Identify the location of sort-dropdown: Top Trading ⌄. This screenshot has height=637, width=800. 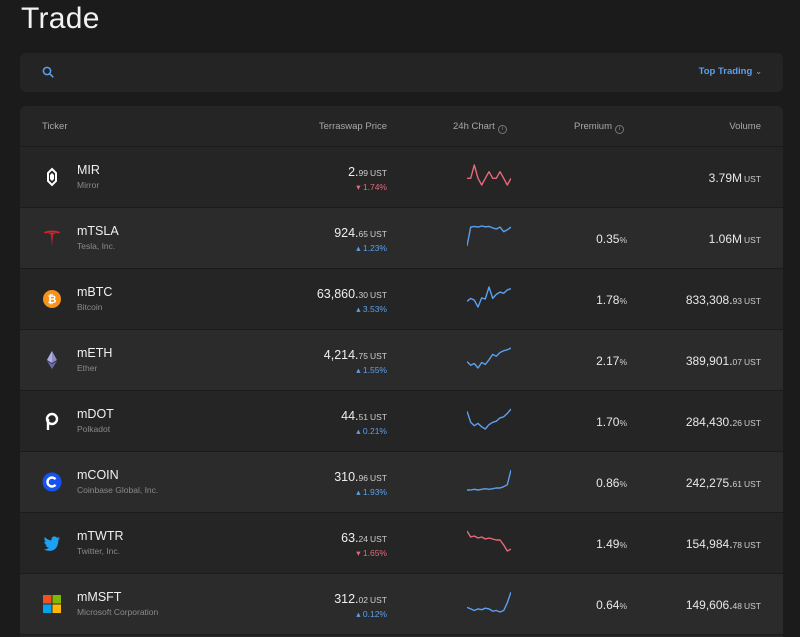
(730, 71).